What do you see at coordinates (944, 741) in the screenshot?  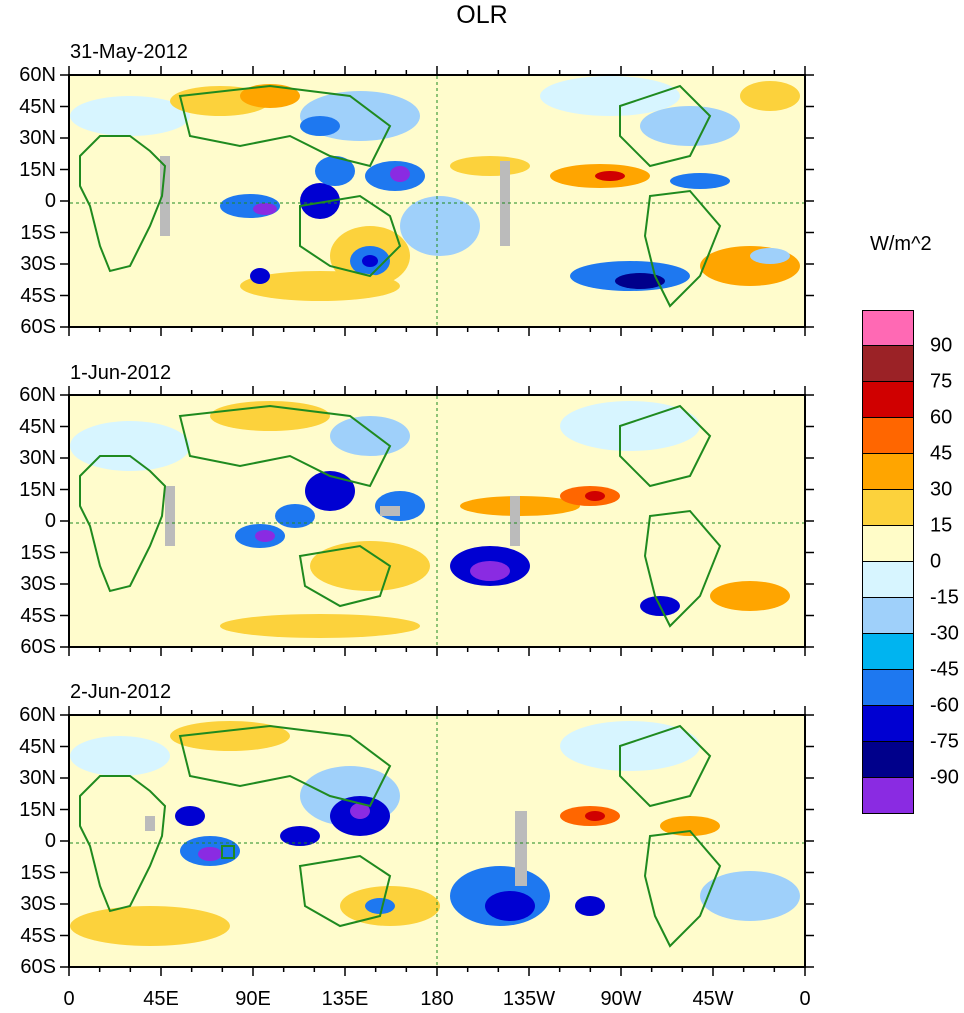 I see `colorbar-label: -75` at bounding box center [944, 741].